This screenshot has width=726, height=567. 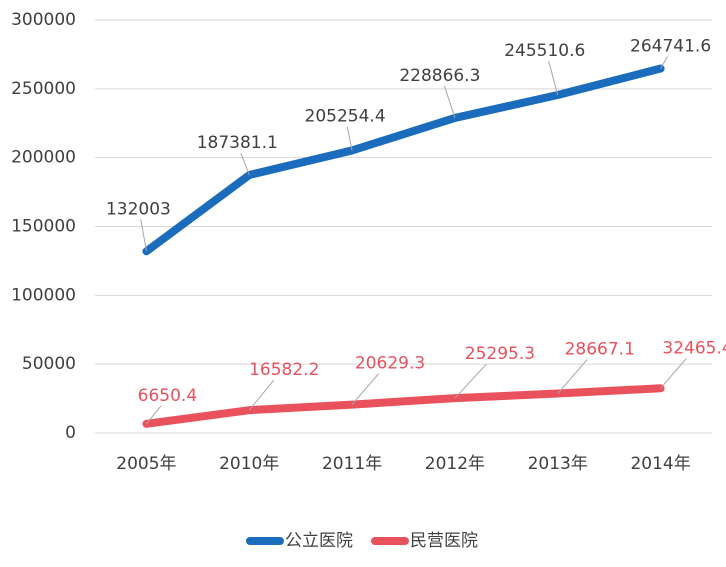 What do you see at coordinates (403, 406) in the screenshot?
I see `series-line` at bounding box center [403, 406].